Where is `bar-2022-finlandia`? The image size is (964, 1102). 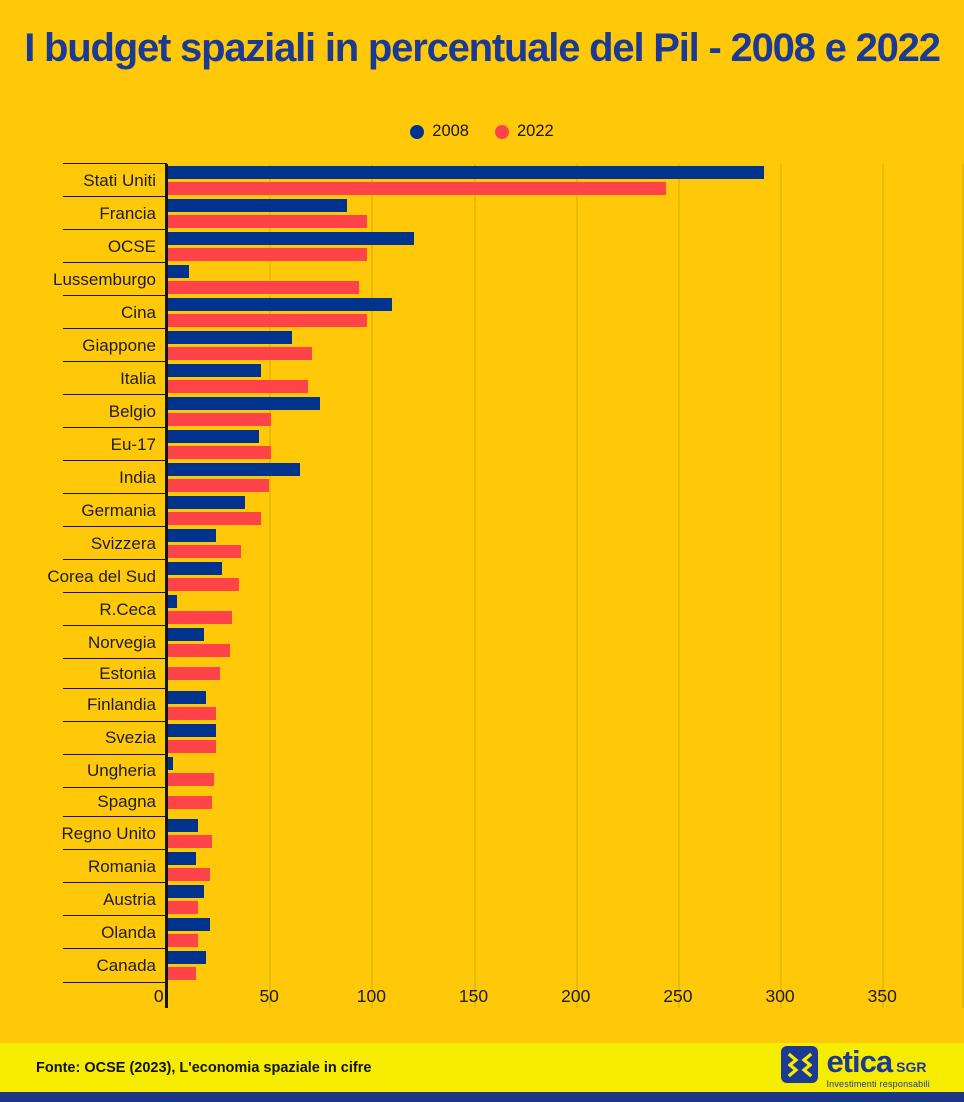
bar-2022-finlandia is located at coordinates (192, 713).